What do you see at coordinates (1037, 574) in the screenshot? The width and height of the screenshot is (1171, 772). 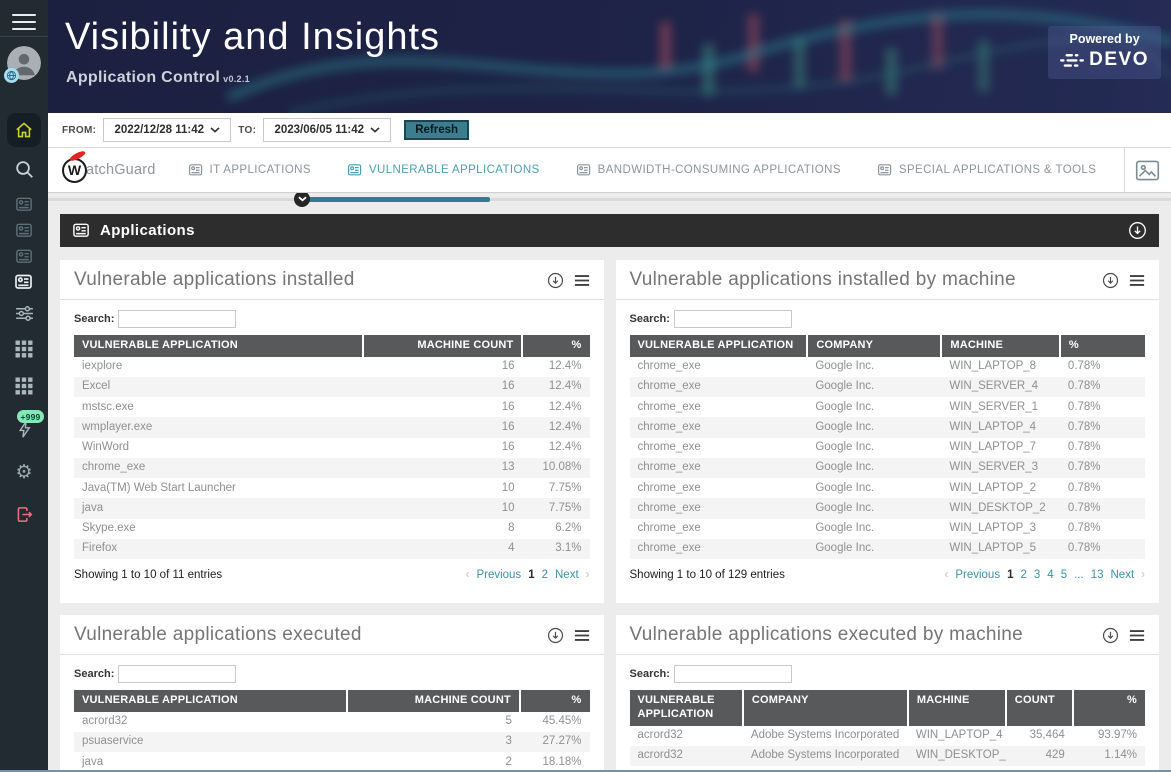 I see `pagination-page: 3` at bounding box center [1037, 574].